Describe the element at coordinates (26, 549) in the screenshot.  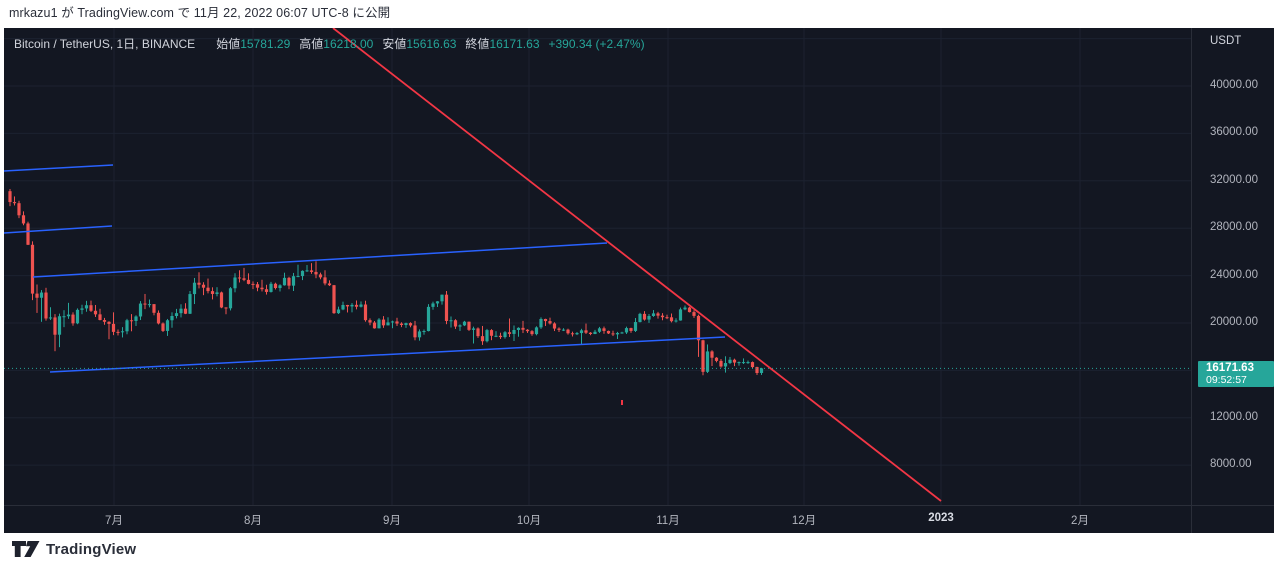
I see `tradingview-logo-icon` at that location.